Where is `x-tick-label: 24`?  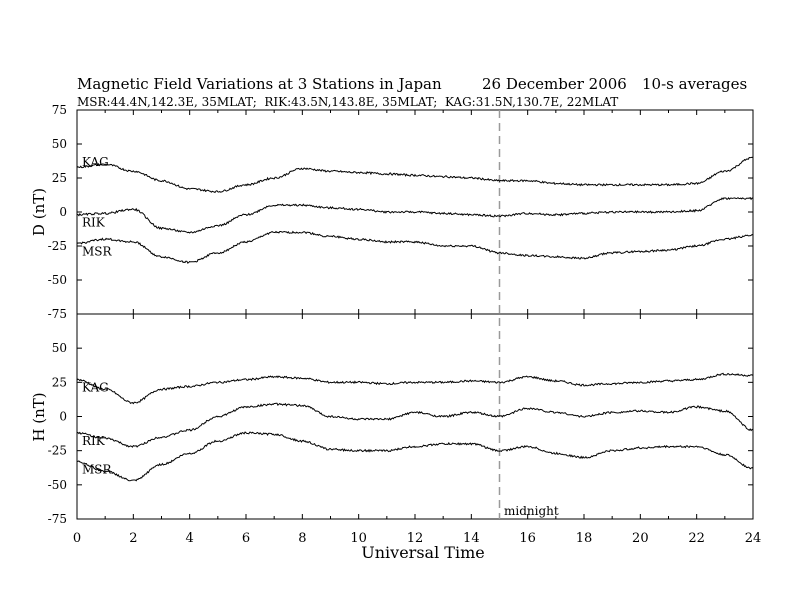
x-tick-label: 24 is located at coordinates (753, 538).